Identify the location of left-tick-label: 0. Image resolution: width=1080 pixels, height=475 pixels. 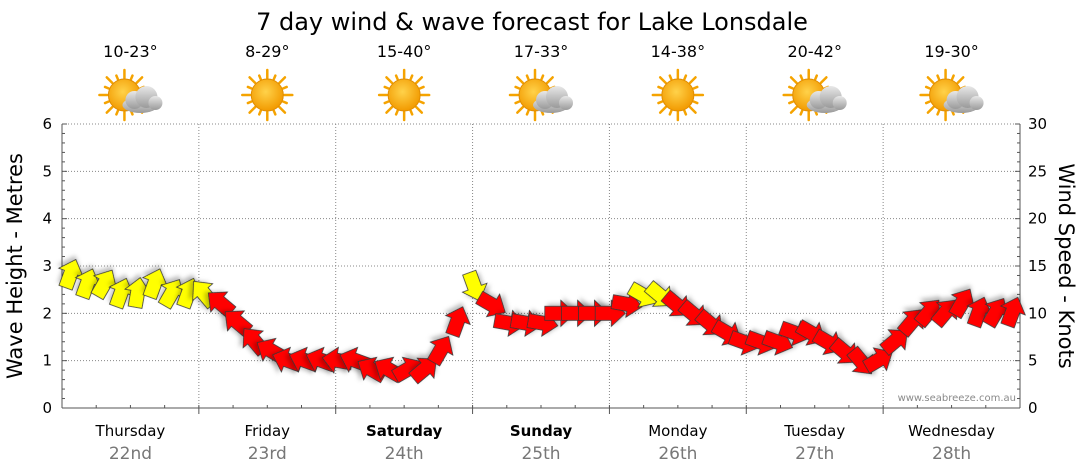
(47, 408).